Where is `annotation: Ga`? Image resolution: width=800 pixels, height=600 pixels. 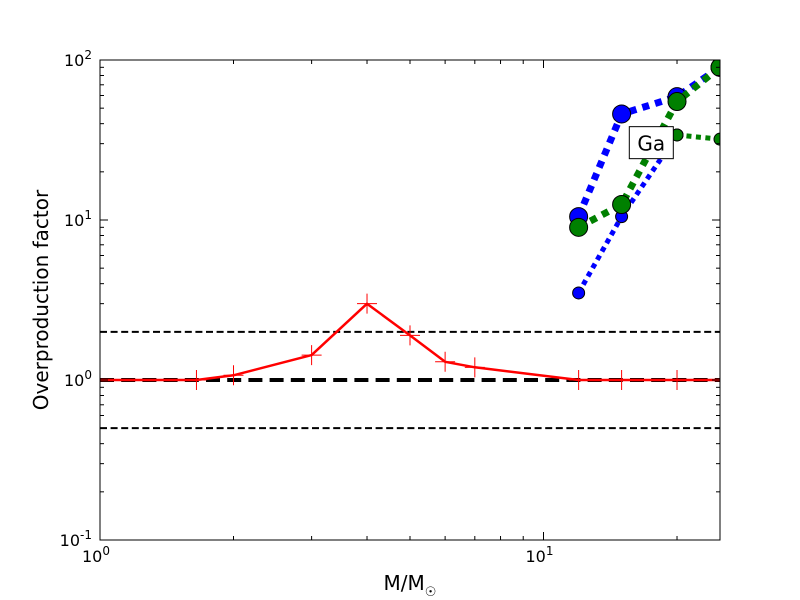 annotation: Ga is located at coordinates (651, 143).